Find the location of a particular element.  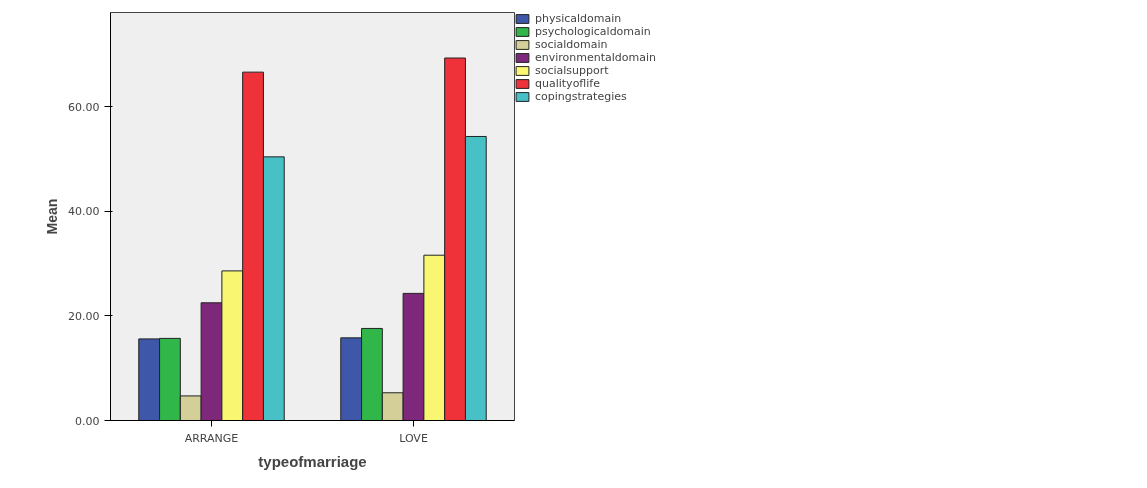

legend-label: socialsupport is located at coordinates (572, 70).